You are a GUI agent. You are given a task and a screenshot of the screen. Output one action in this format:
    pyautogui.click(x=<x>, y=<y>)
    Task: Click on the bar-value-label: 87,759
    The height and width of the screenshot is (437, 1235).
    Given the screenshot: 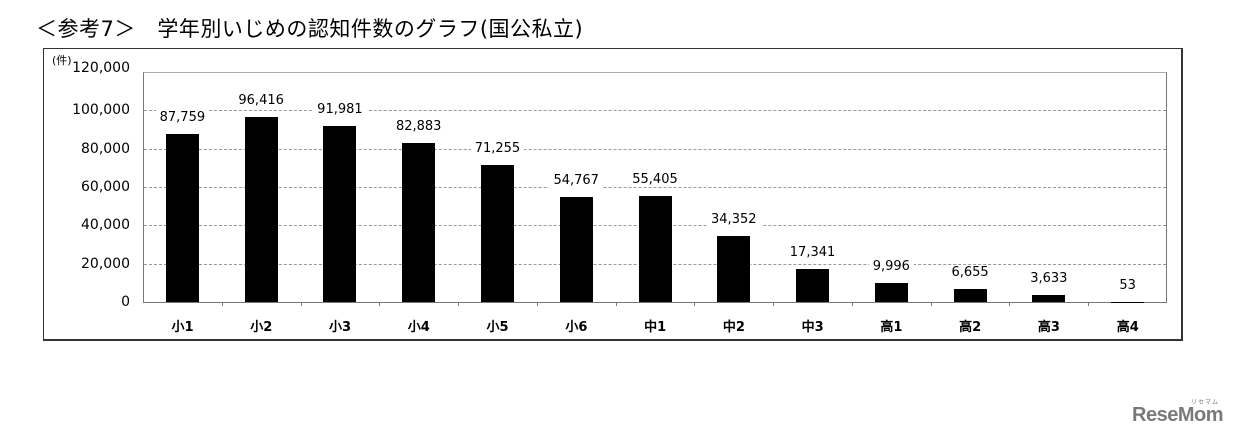 What is the action you would take?
    pyautogui.click(x=182, y=117)
    